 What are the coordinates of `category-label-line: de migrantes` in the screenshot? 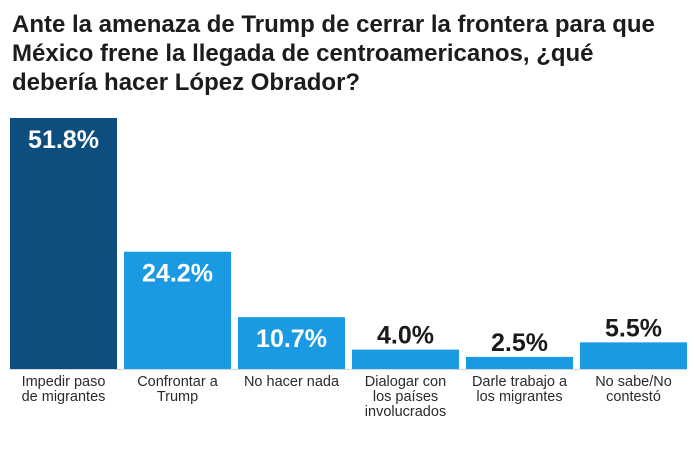 It's located at (64, 397).